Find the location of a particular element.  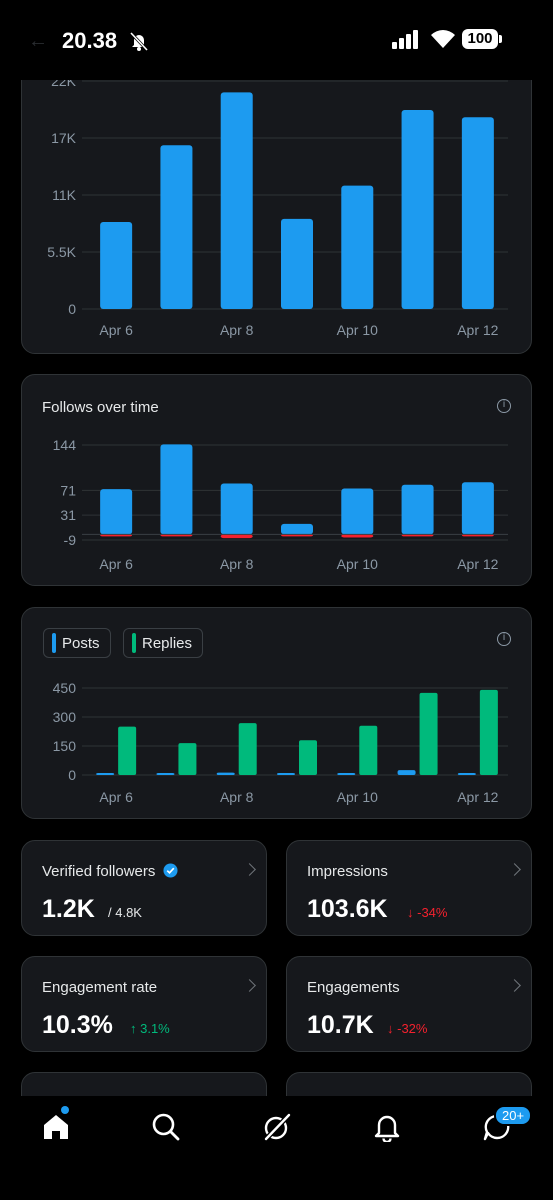

impressions-label: Impressions is located at coordinates (347, 871).